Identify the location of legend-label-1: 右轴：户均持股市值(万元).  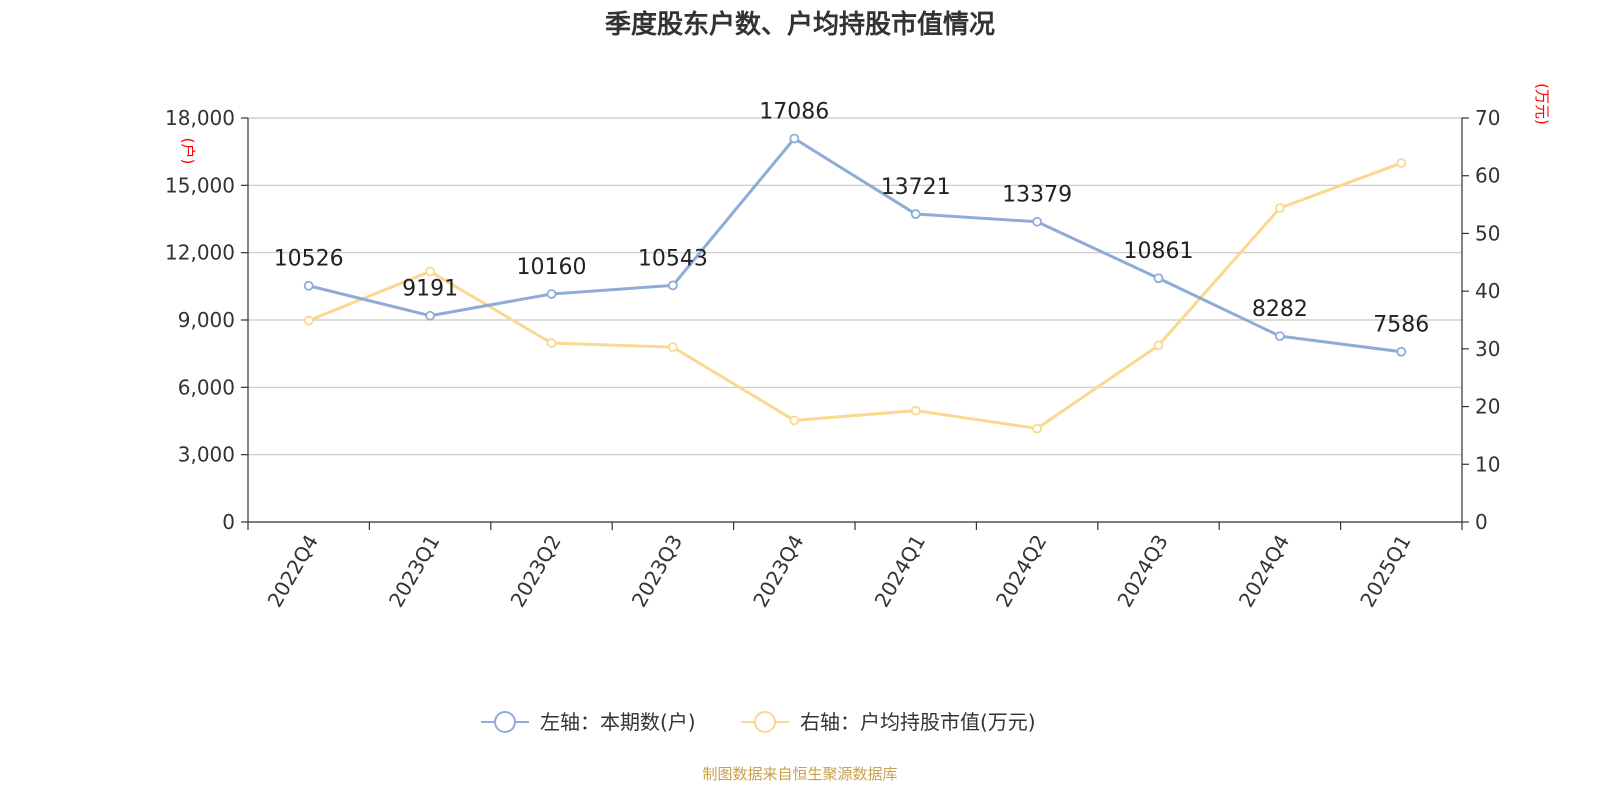
(918, 722).